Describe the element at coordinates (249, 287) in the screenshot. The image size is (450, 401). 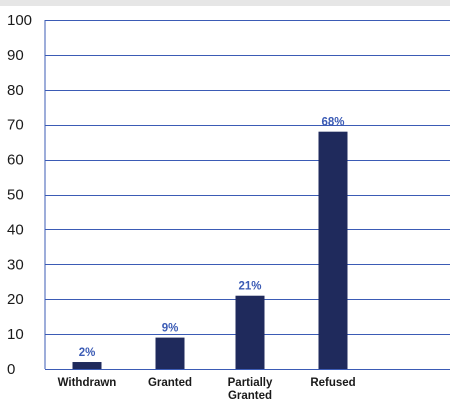
I see `data-label: 21%` at that location.